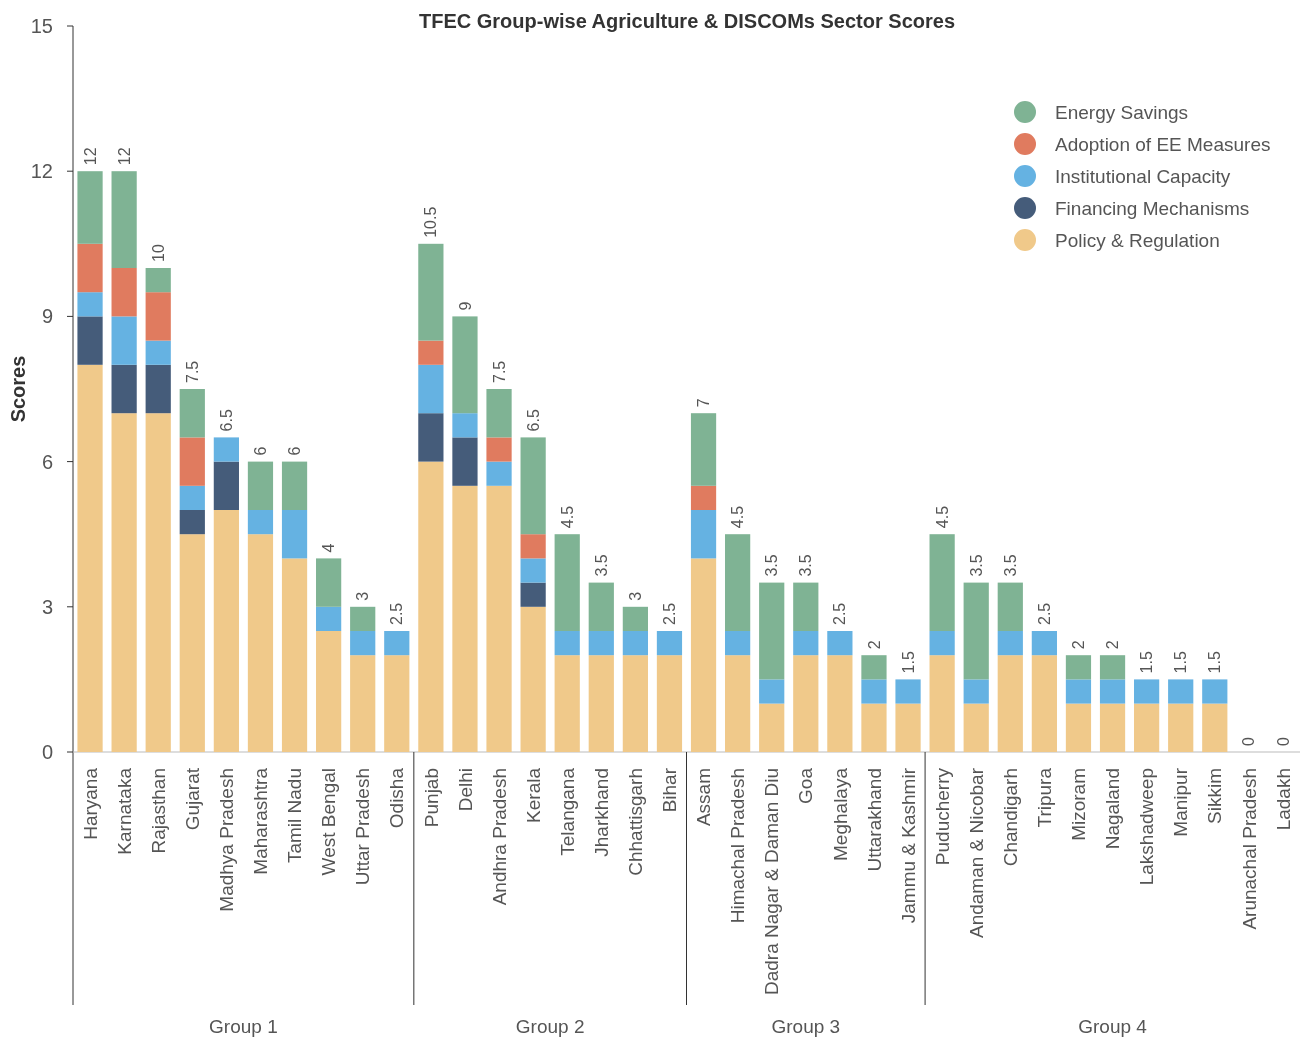 The image size is (1311, 1043). Describe the element at coordinates (874, 820) in the screenshot. I see `x-tick-label: Uttarakhand` at that location.